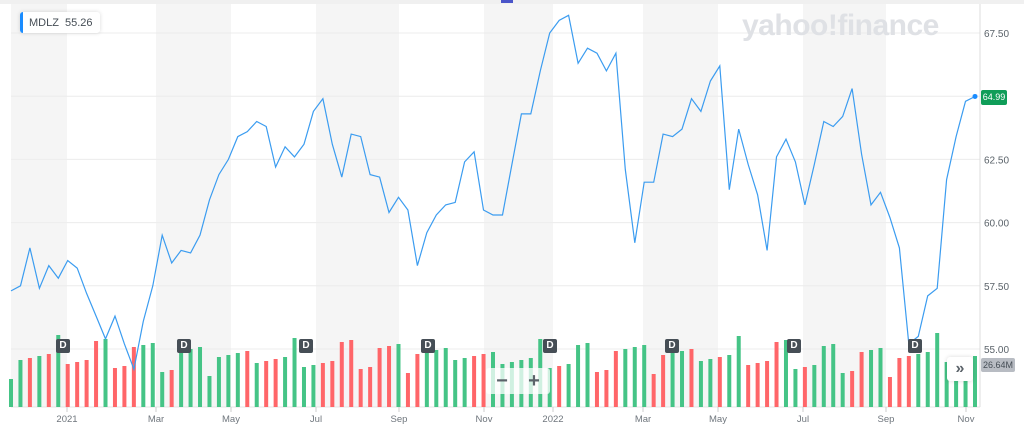 This screenshot has width=1024, height=432. I want to click on zoom-out-button: −, so click(502, 380).